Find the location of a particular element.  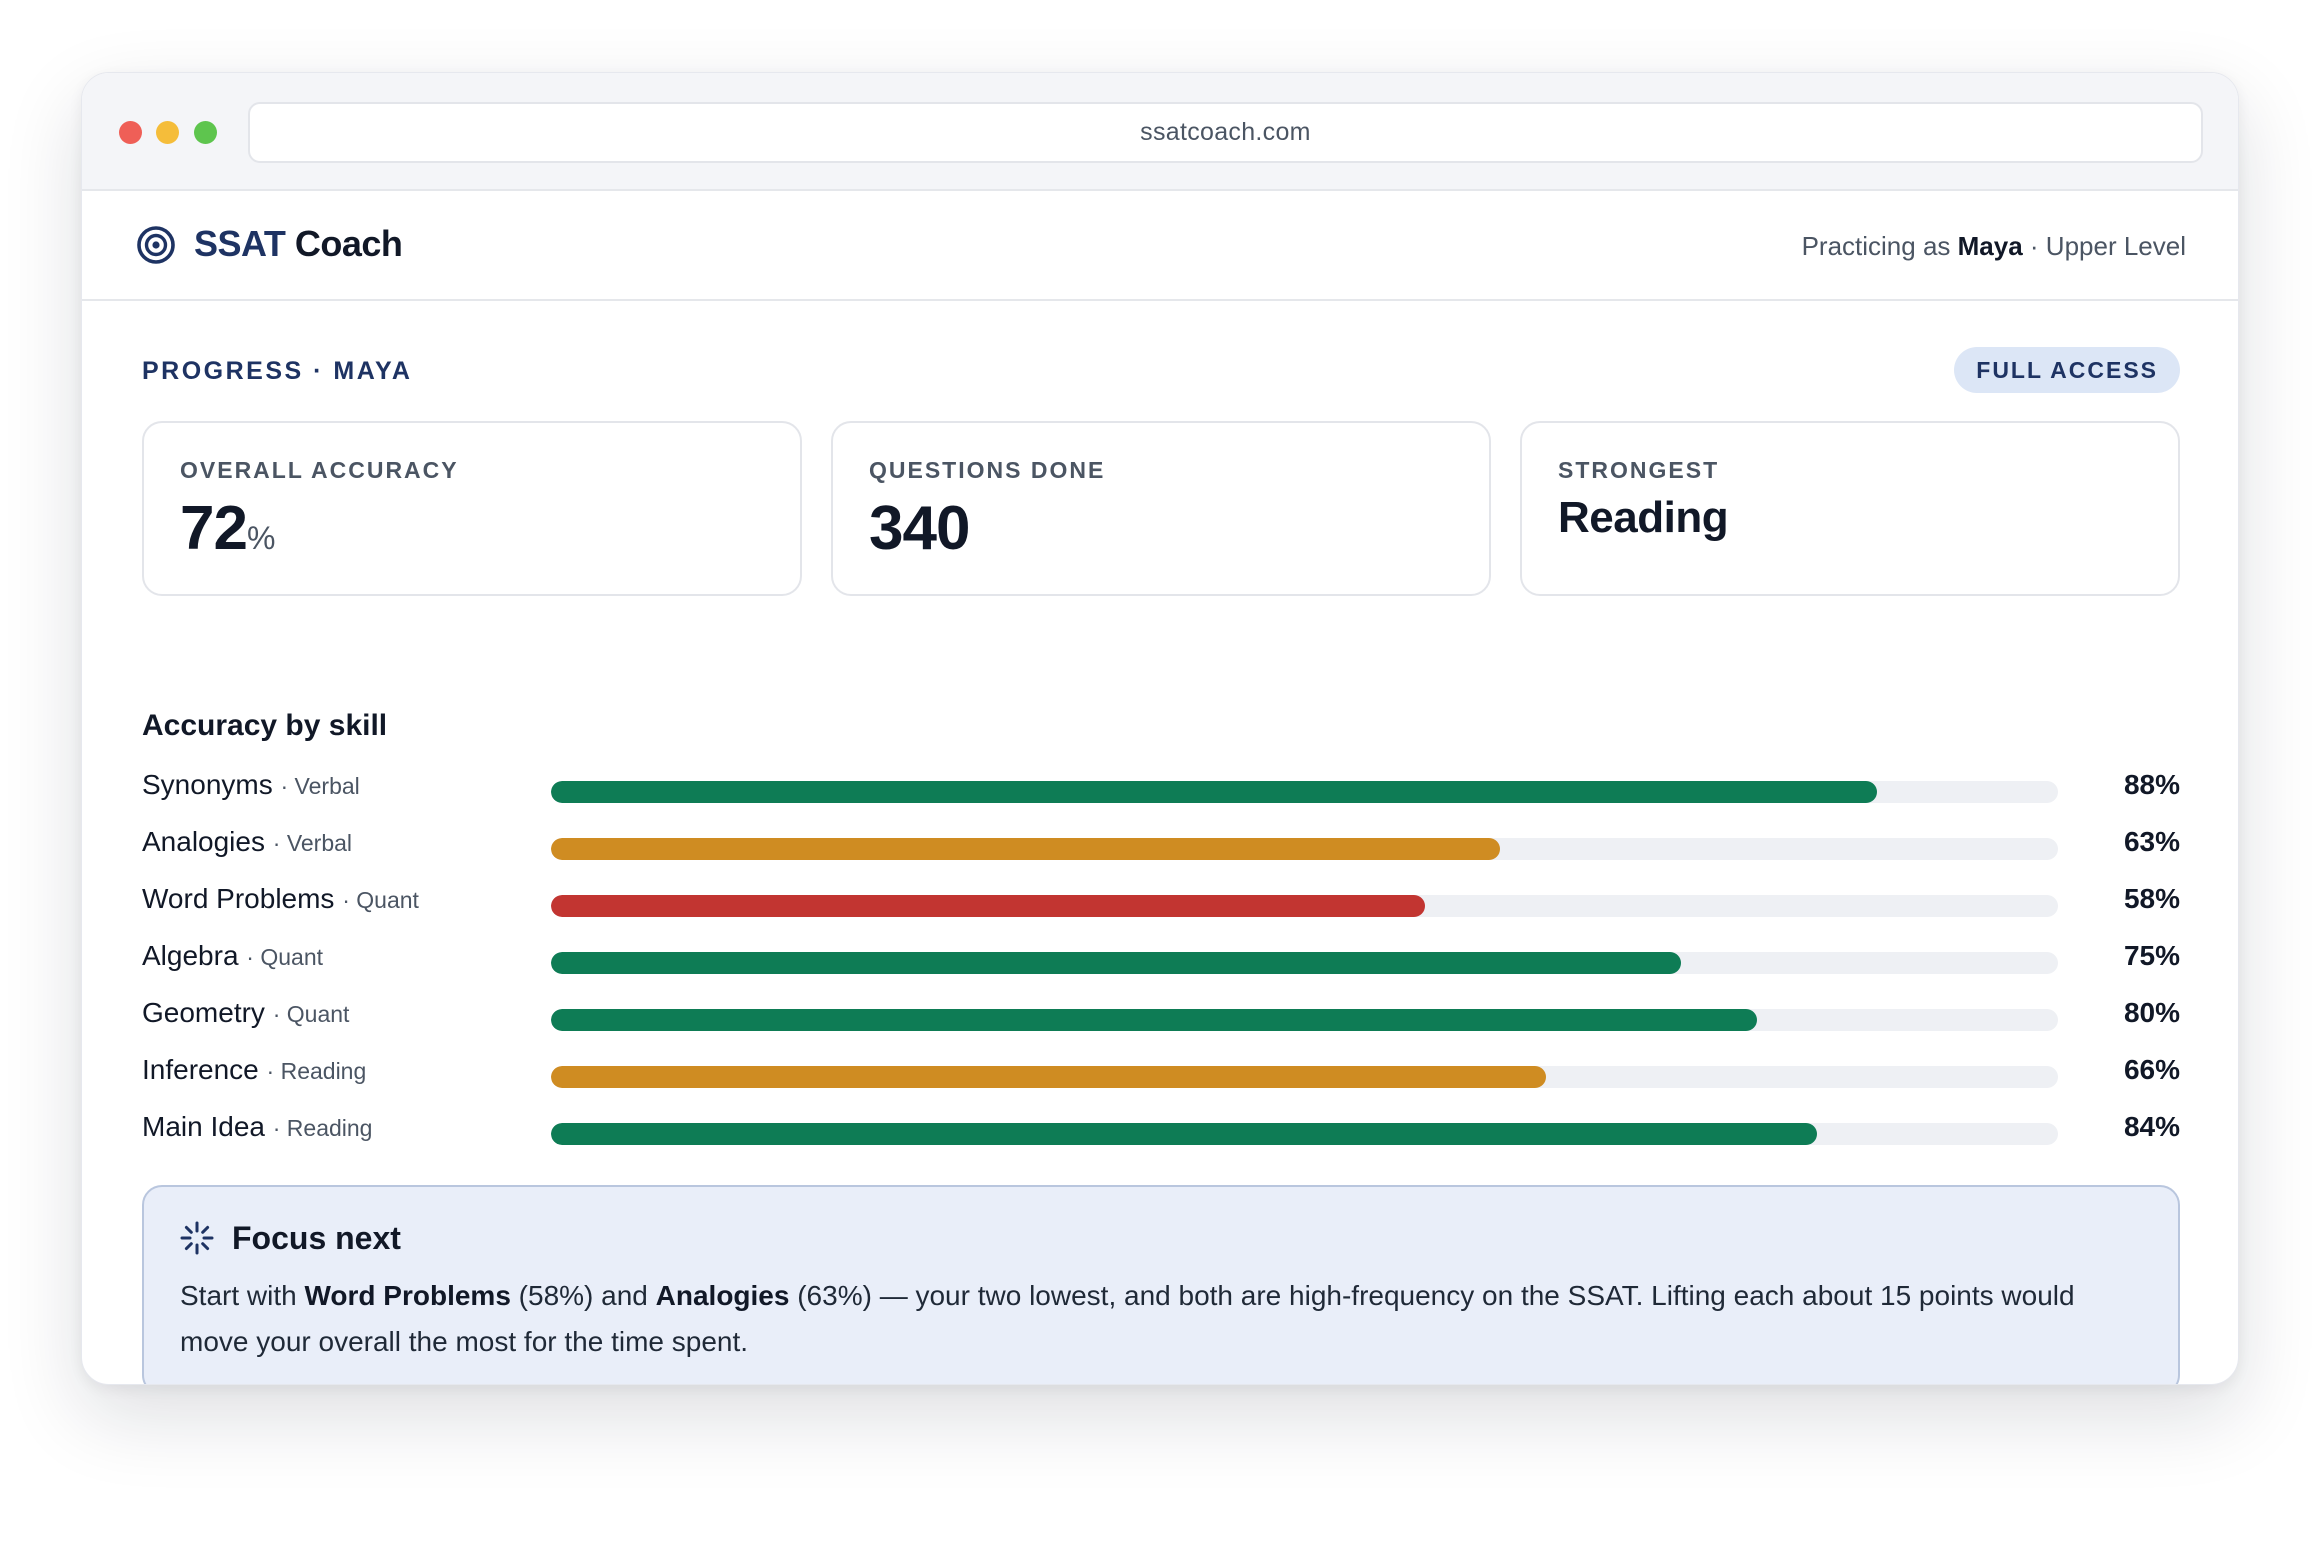

skill-name: Inference is located at coordinates (200, 1069).